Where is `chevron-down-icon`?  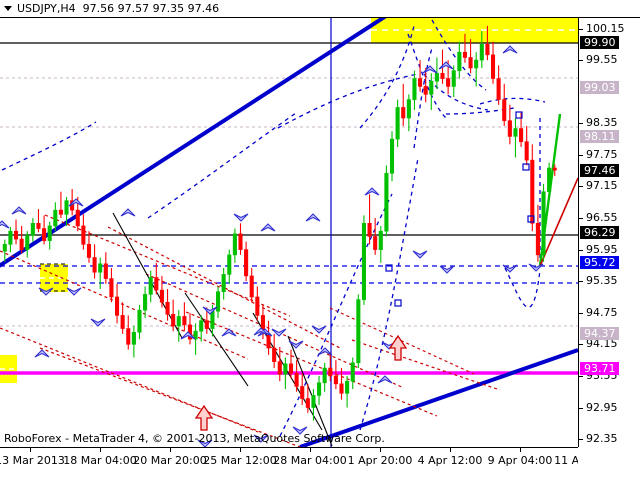 chevron-down-icon is located at coordinates (8, 8).